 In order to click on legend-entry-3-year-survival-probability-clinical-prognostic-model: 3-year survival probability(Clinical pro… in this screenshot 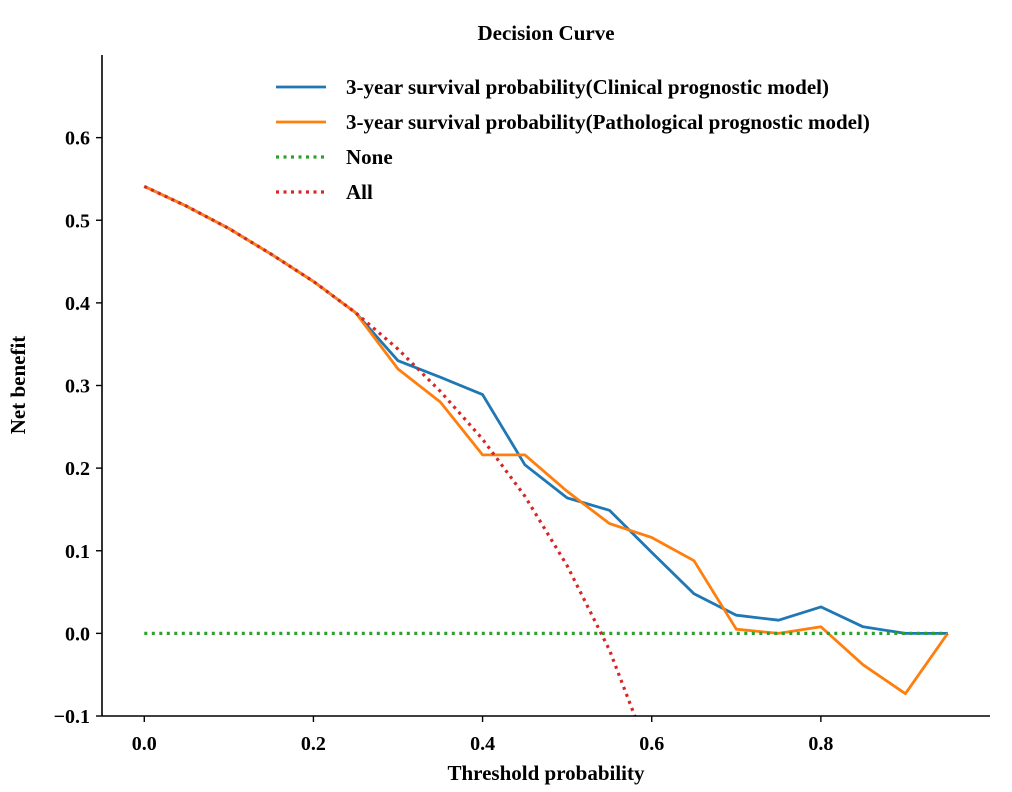, I will do `click(552, 87)`.